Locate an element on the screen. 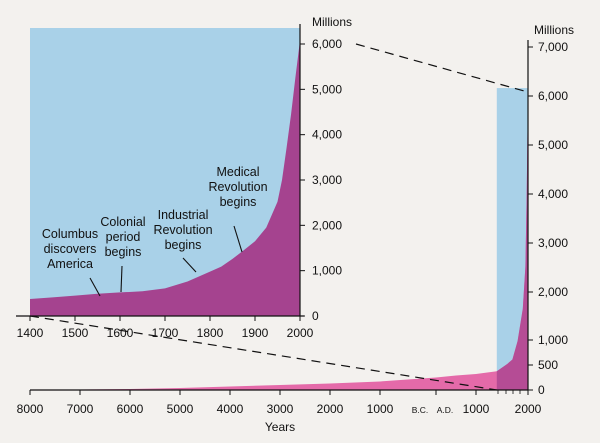  inset-x-tick-label: 1900 is located at coordinates (255, 333).